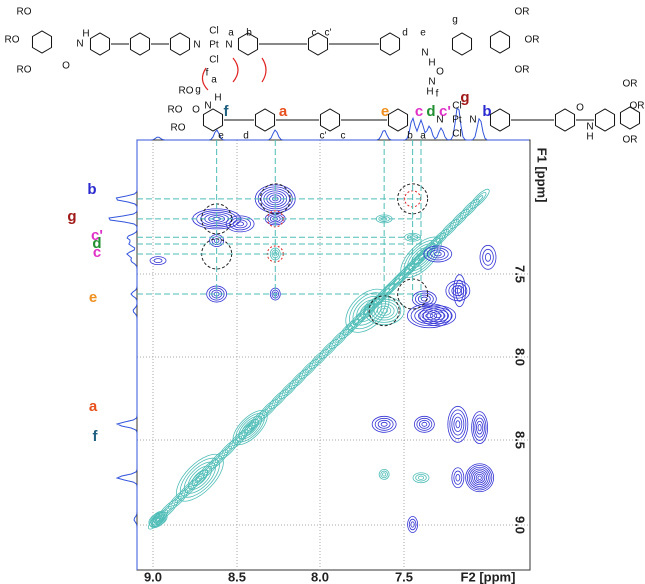 The width and height of the screenshot is (645, 584). Describe the element at coordinates (423, 136) in the screenshot. I see `structure-label: a` at that location.